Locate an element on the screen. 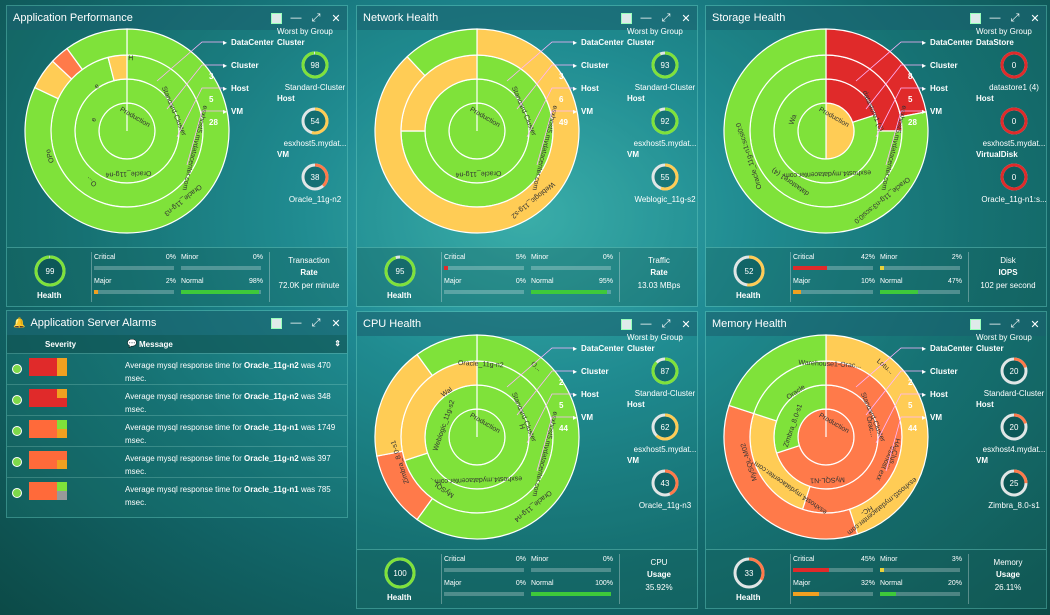  group-health-ring: 55 is located at coordinates (665, 177).